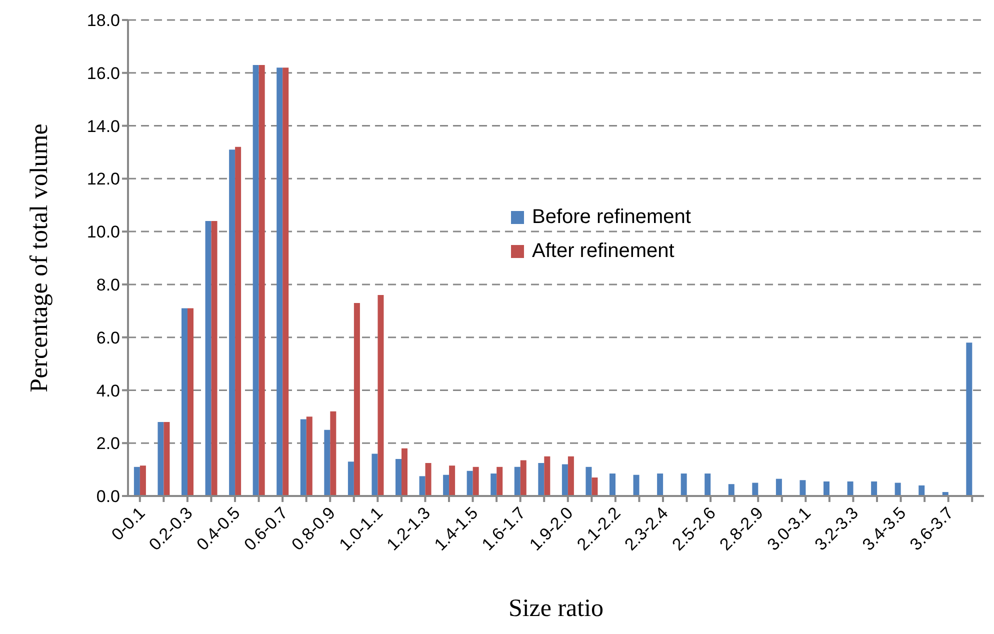  I want to click on x-axis-title: Size ratio, so click(556, 608).